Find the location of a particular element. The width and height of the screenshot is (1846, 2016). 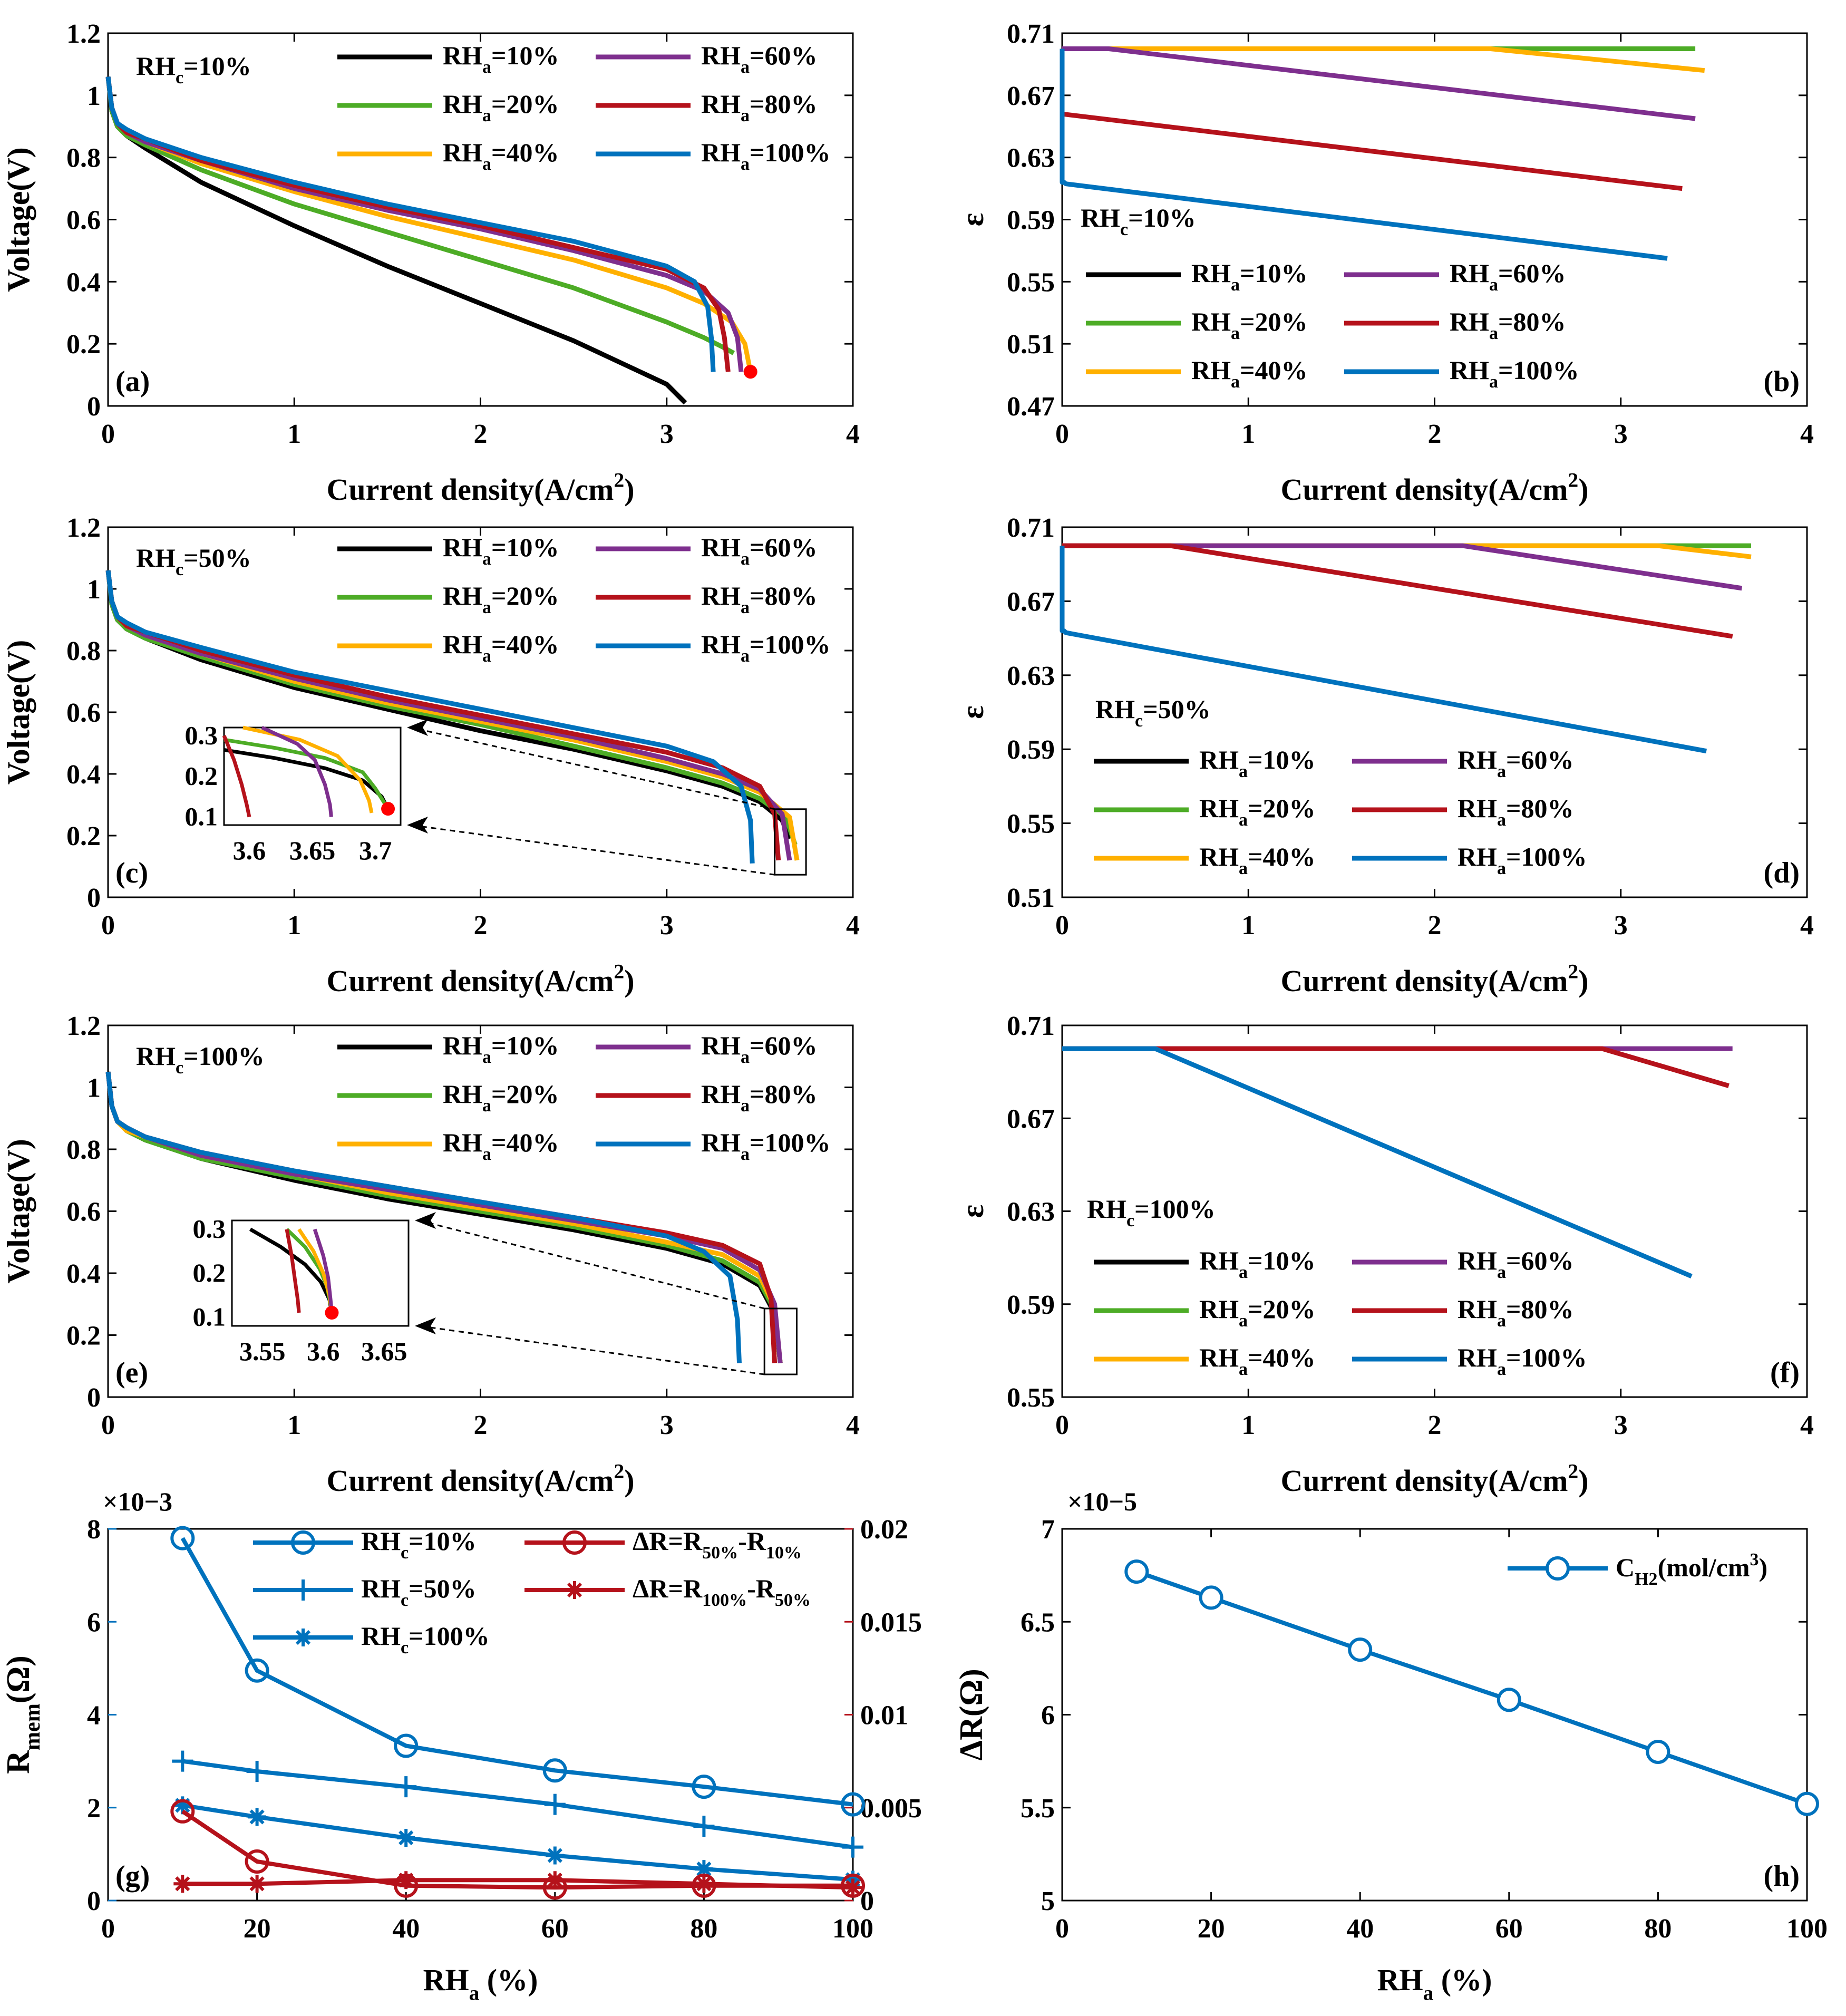

panel-label: (a) is located at coordinates (132, 382).